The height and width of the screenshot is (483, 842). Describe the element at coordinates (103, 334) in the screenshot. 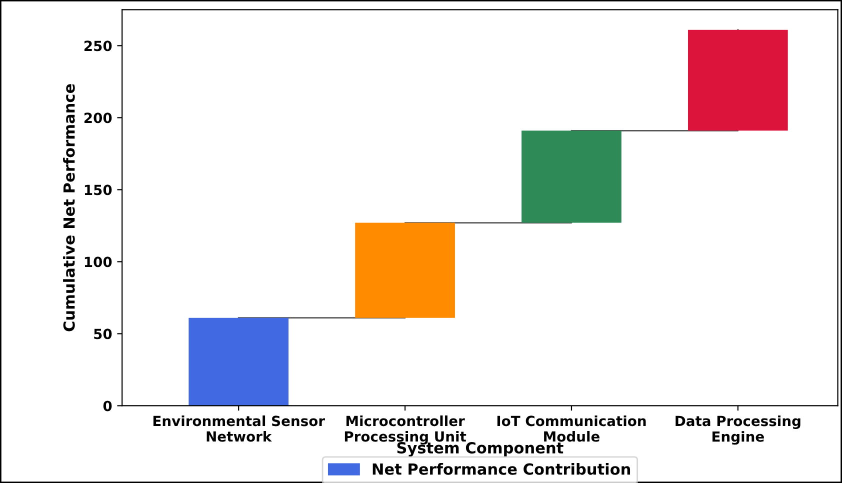

I see `y-tick-label: 50` at that location.